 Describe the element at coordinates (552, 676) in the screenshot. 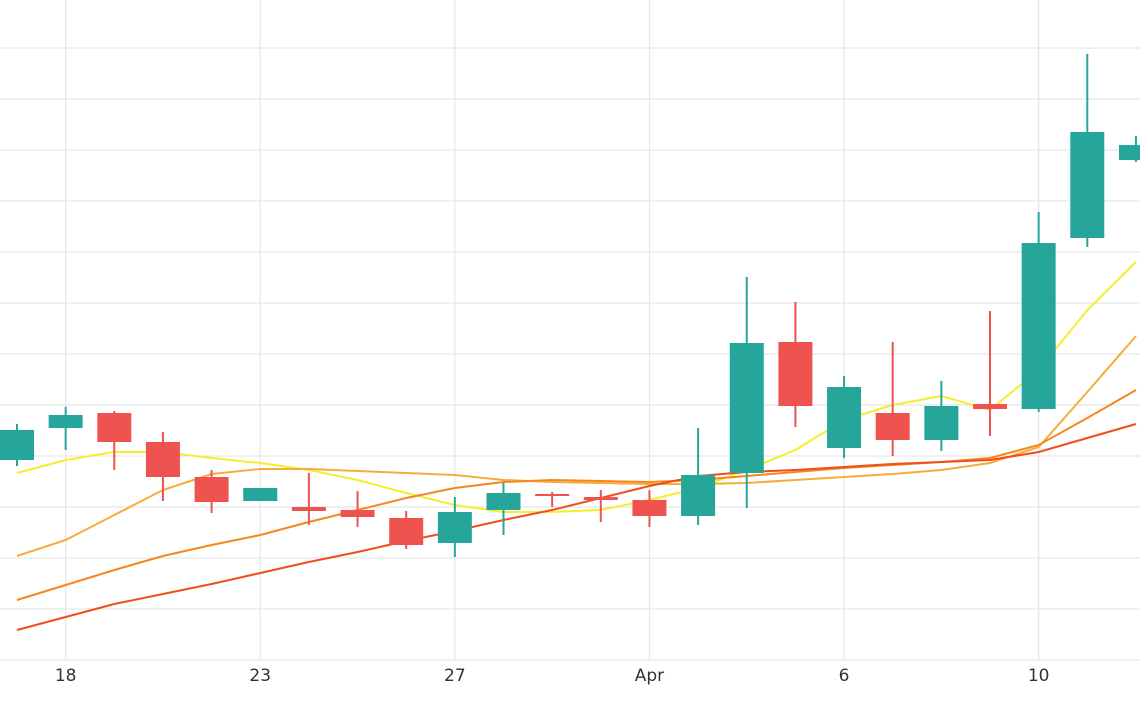

I see `x-axis: 18 23 27 Apr 6 10` at that location.